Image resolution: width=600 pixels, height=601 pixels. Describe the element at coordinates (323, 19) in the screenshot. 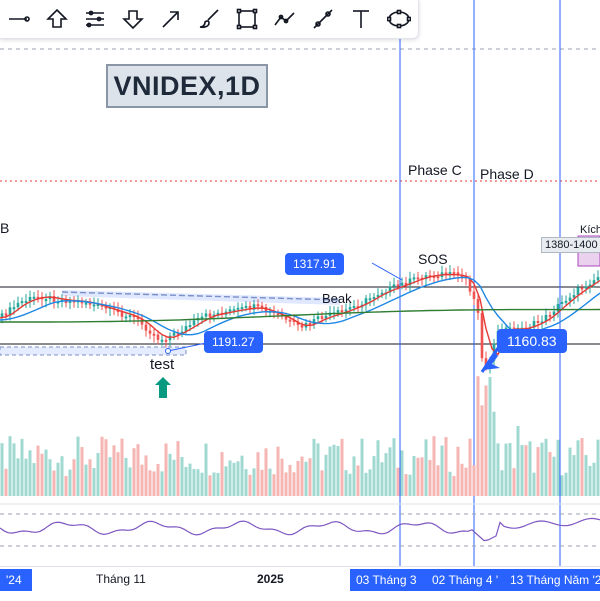

I see `ruler-button` at that location.